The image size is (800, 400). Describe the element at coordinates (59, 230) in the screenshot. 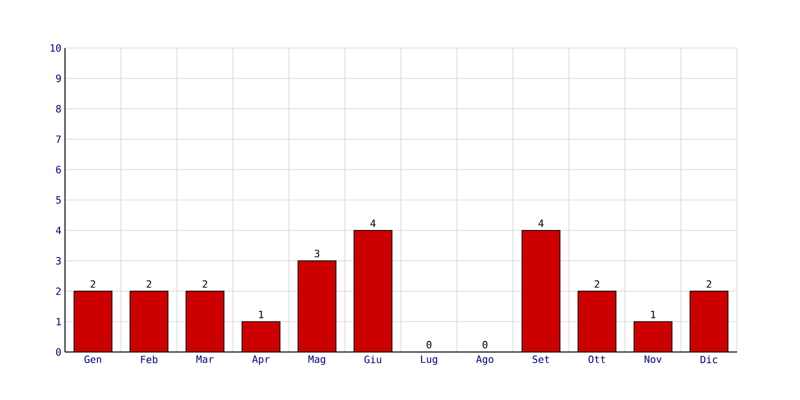

I see `y-tick-label: 4` at that location.